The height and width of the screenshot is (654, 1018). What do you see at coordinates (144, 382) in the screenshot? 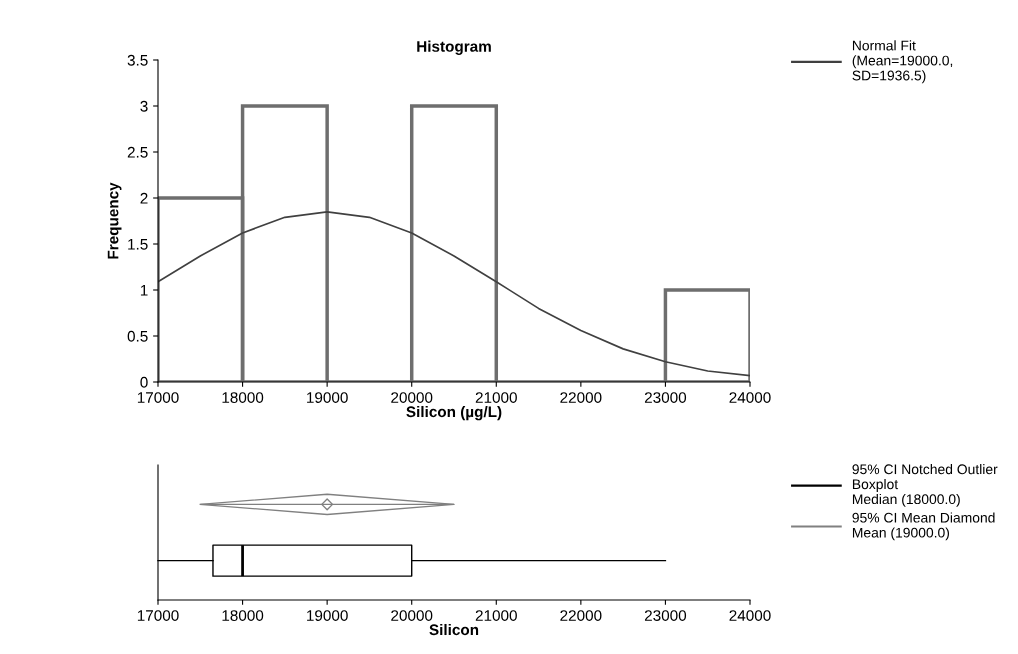
I see `y-tick-label: 0` at bounding box center [144, 382].